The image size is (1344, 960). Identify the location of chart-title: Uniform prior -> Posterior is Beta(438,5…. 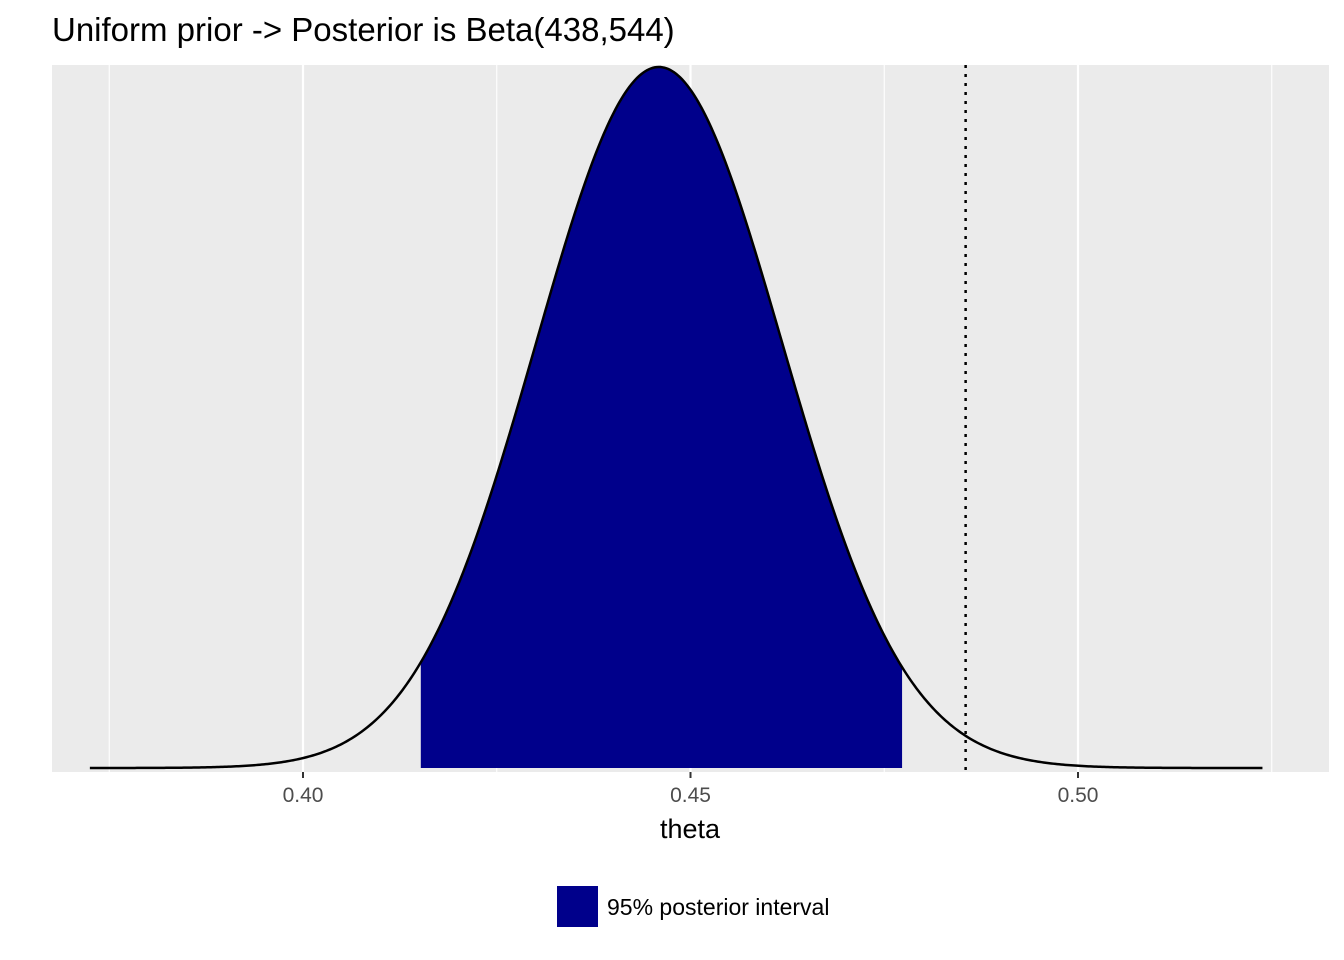
(363, 29).